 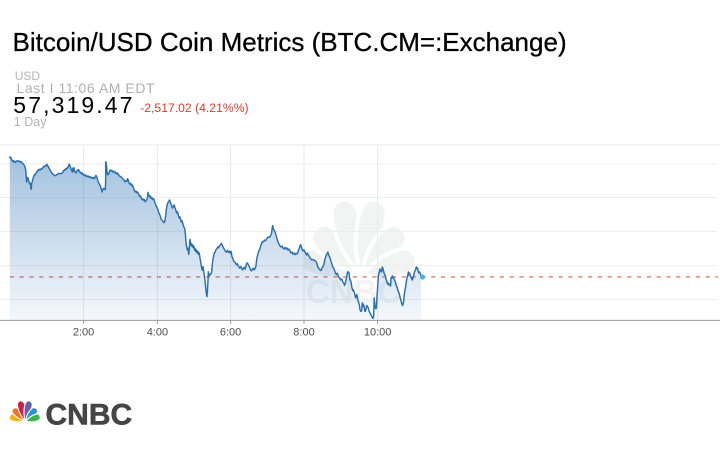 I want to click on svg-text: 2:00, so click(x=83, y=332).